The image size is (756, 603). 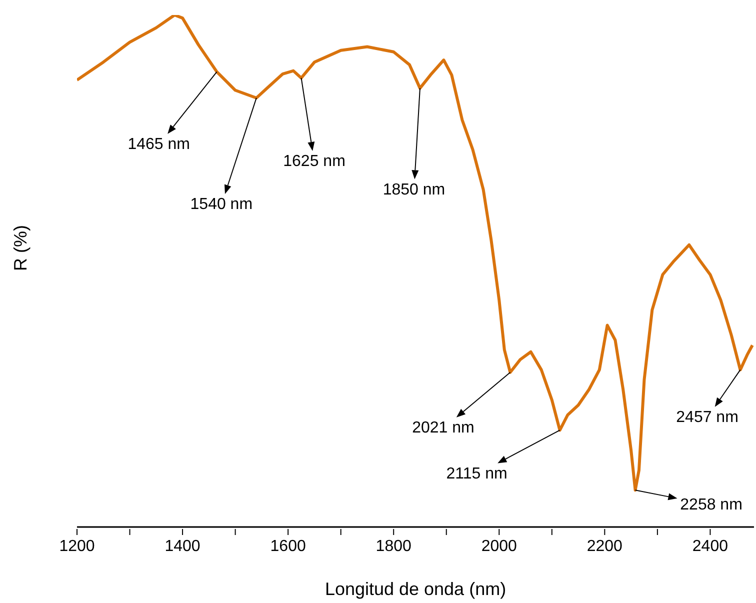 What do you see at coordinates (394, 546) in the screenshot?
I see `x-tick-label: 1800` at bounding box center [394, 546].